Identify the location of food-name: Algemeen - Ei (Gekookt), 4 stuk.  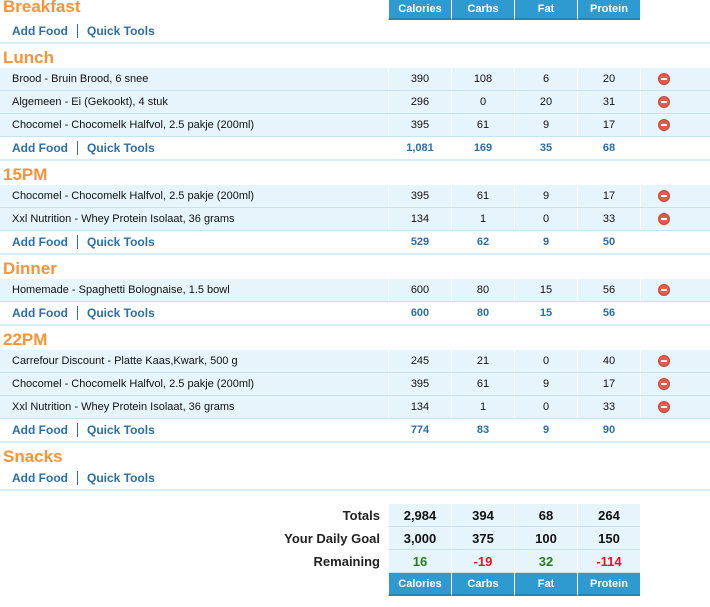
(90, 102).